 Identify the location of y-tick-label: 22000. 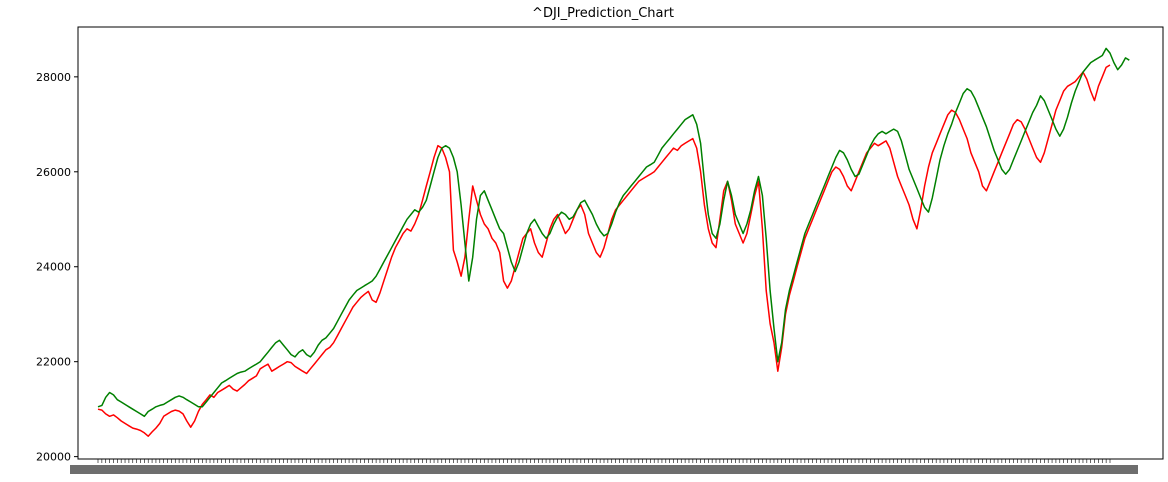
(53, 362).